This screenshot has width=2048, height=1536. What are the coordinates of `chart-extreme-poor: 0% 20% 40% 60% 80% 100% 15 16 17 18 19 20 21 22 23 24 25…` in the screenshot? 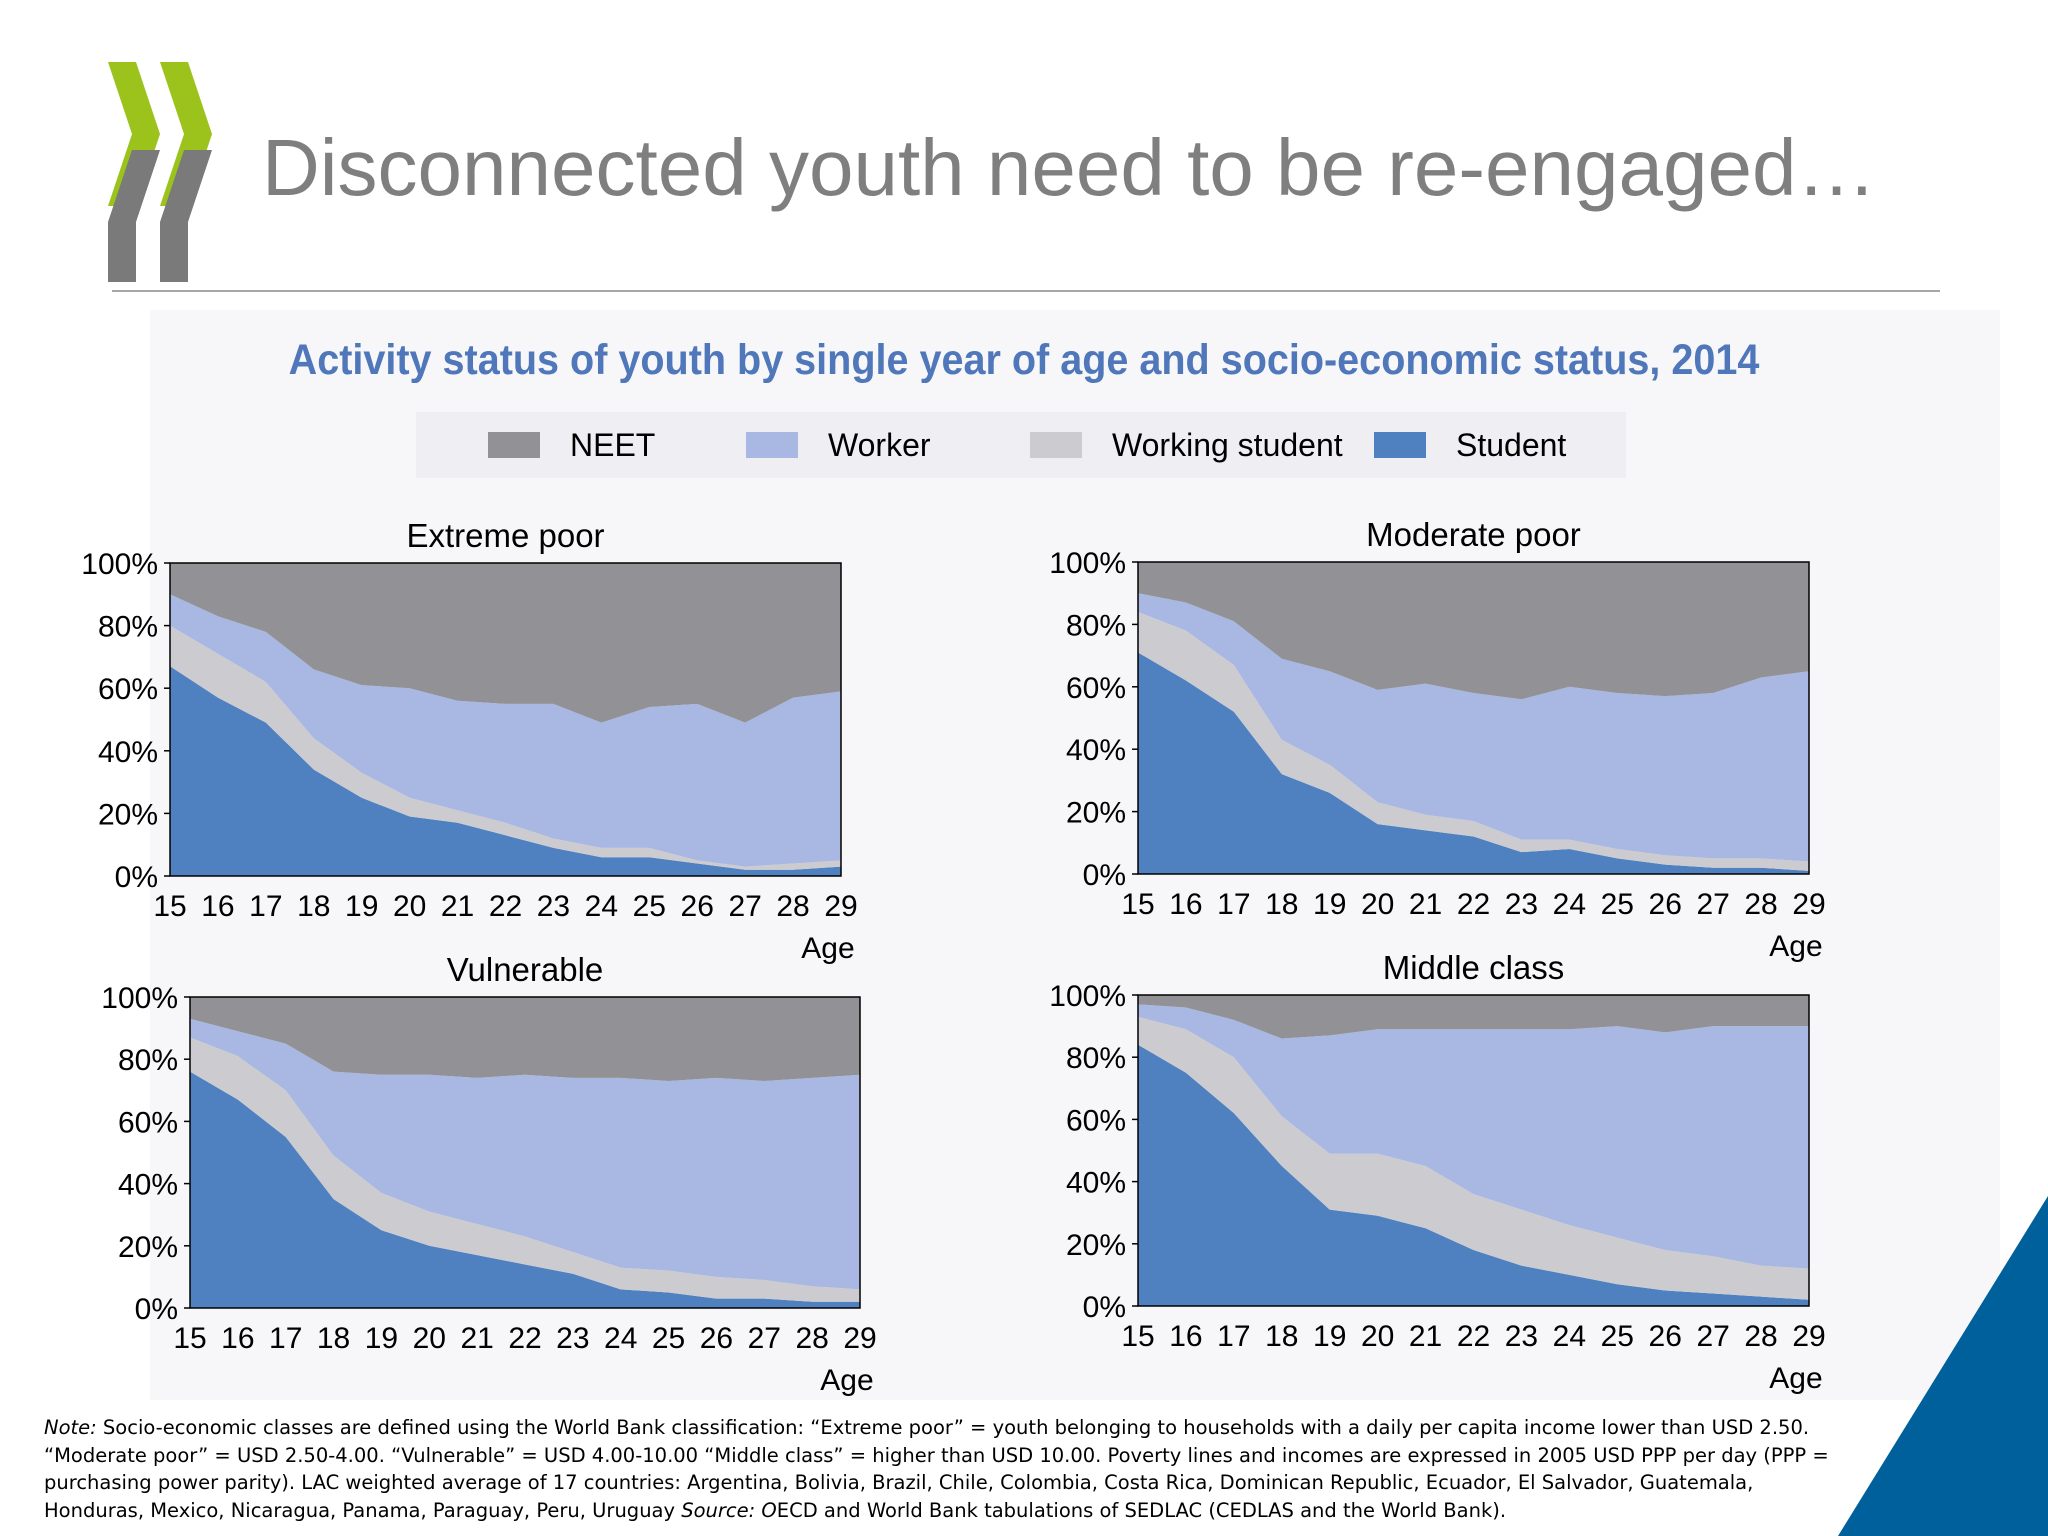 It's located at (469, 741).